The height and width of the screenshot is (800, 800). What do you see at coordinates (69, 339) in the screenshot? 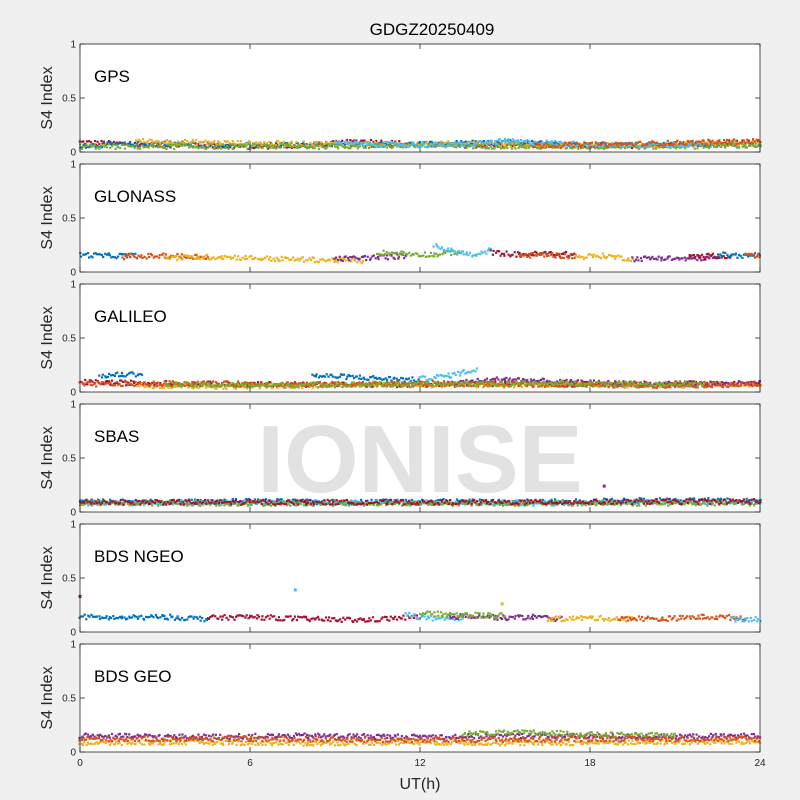
I see `y-tick-label: 0.5` at bounding box center [69, 339].